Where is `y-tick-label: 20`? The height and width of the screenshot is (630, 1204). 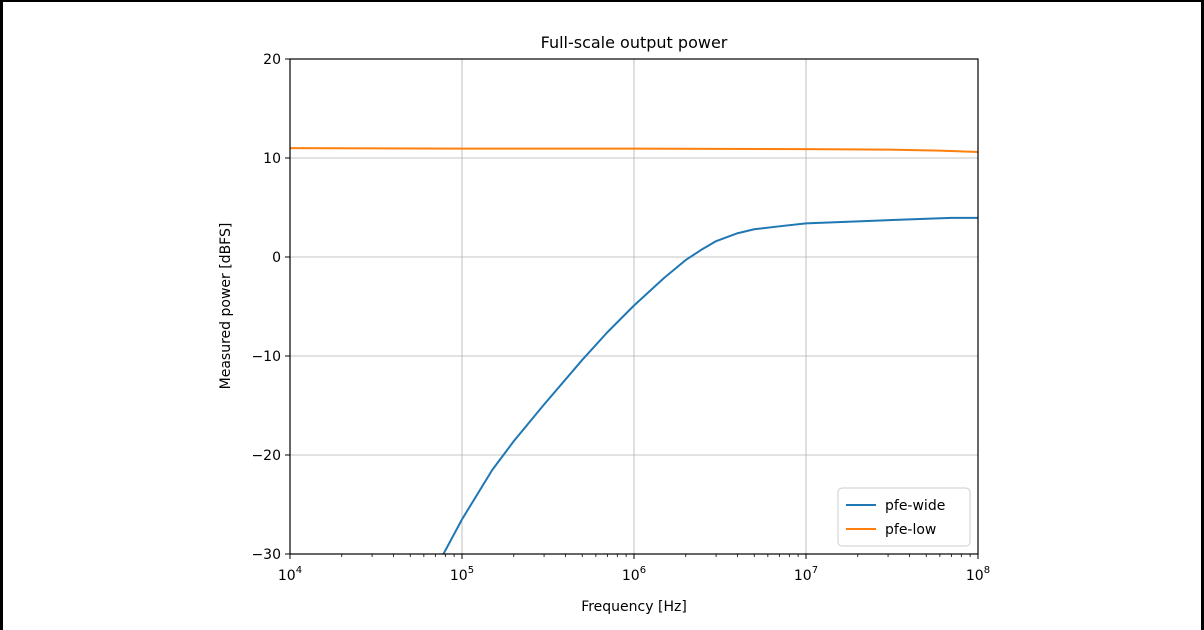
y-tick-label: 20 is located at coordinates (272, 60).